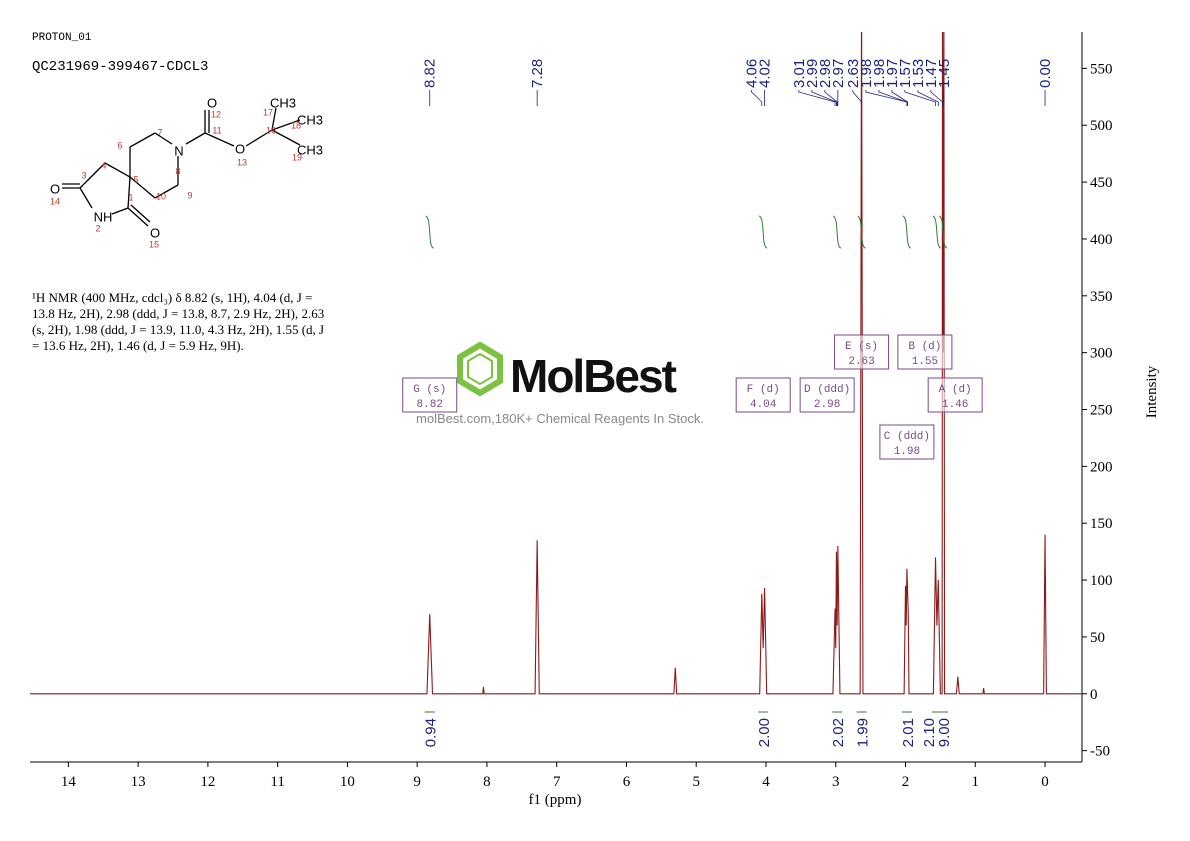 This screenshot has width=1190, height=841. Describe the element at coordinates (908, 732) in the screenshot. I see `integral-value: 2.01` at that location.